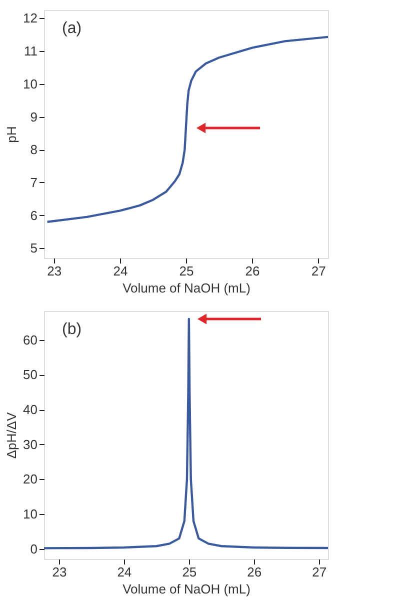  I want to click on y-tick-label: 12, so click(30, 18).